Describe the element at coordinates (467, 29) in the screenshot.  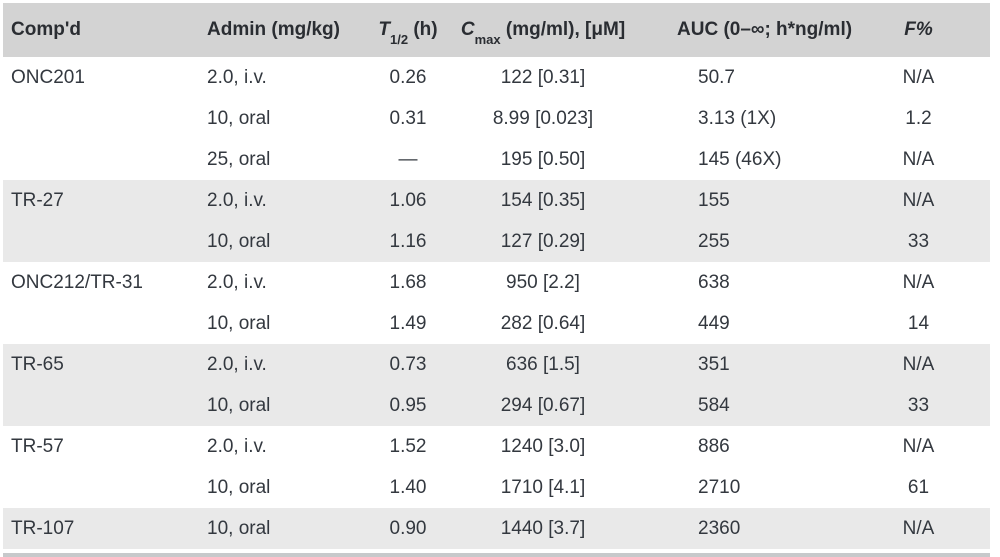
I see `cmax-symbol: C` at that location.